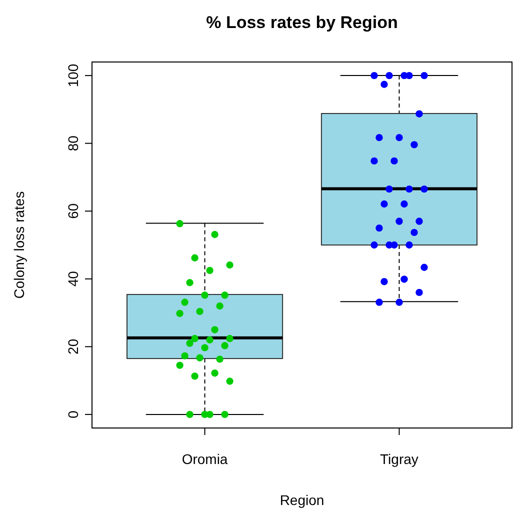 Image resolution: width=514 pixels, height=508 pixels. What do you see at coordinates (19, 245) in the screenshot?
I see `y-axis-title: Colony loss rates` at bounding box center [19, 245].